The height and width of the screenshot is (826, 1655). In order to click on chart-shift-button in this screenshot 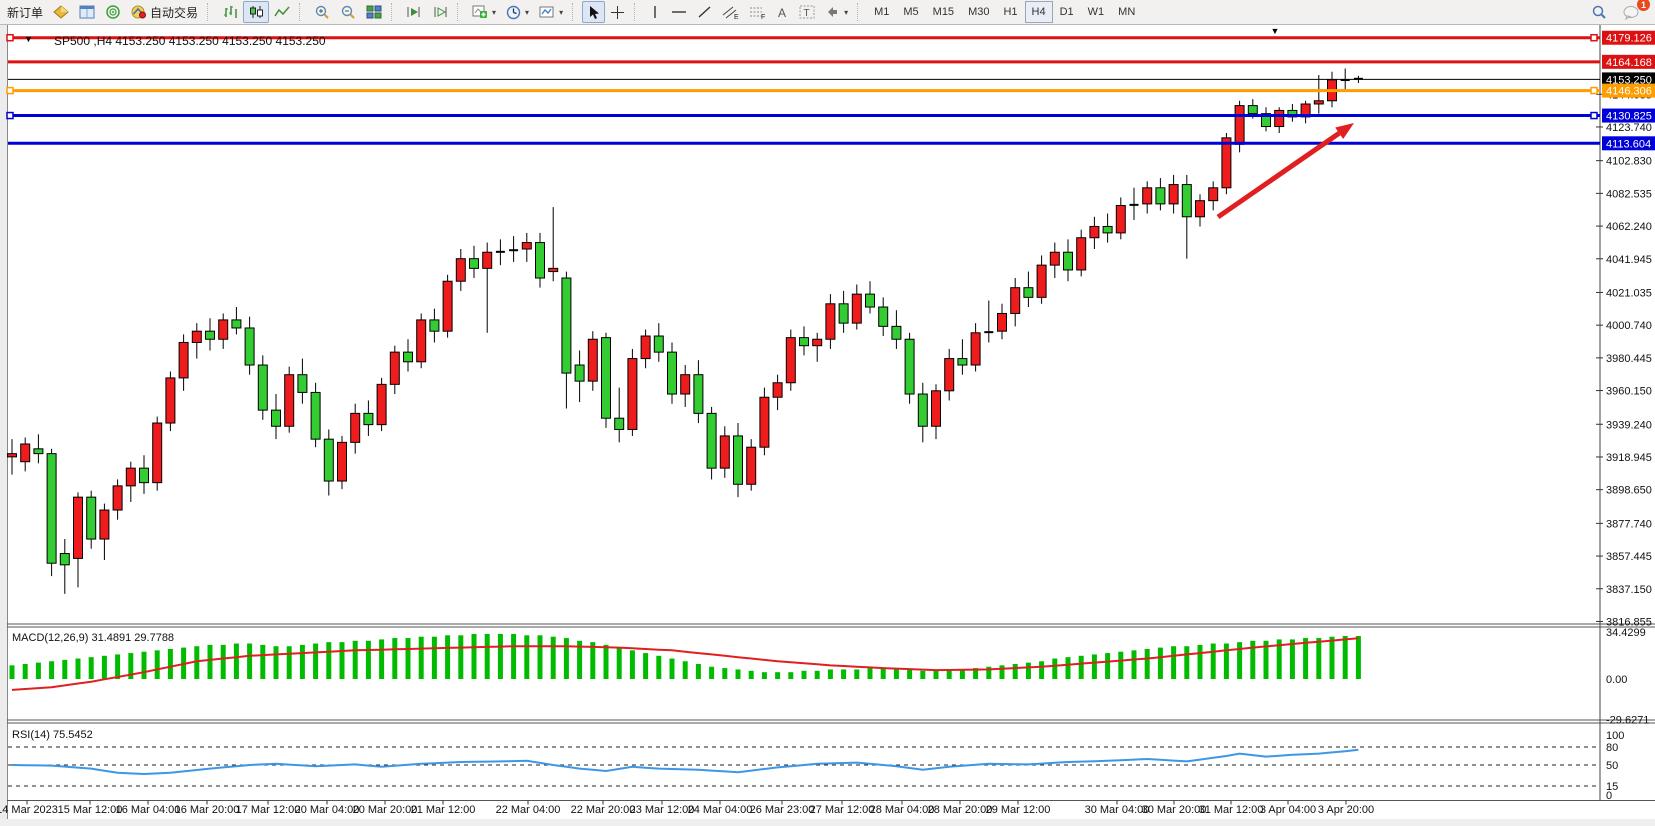, I will do `click(440, 12)`.